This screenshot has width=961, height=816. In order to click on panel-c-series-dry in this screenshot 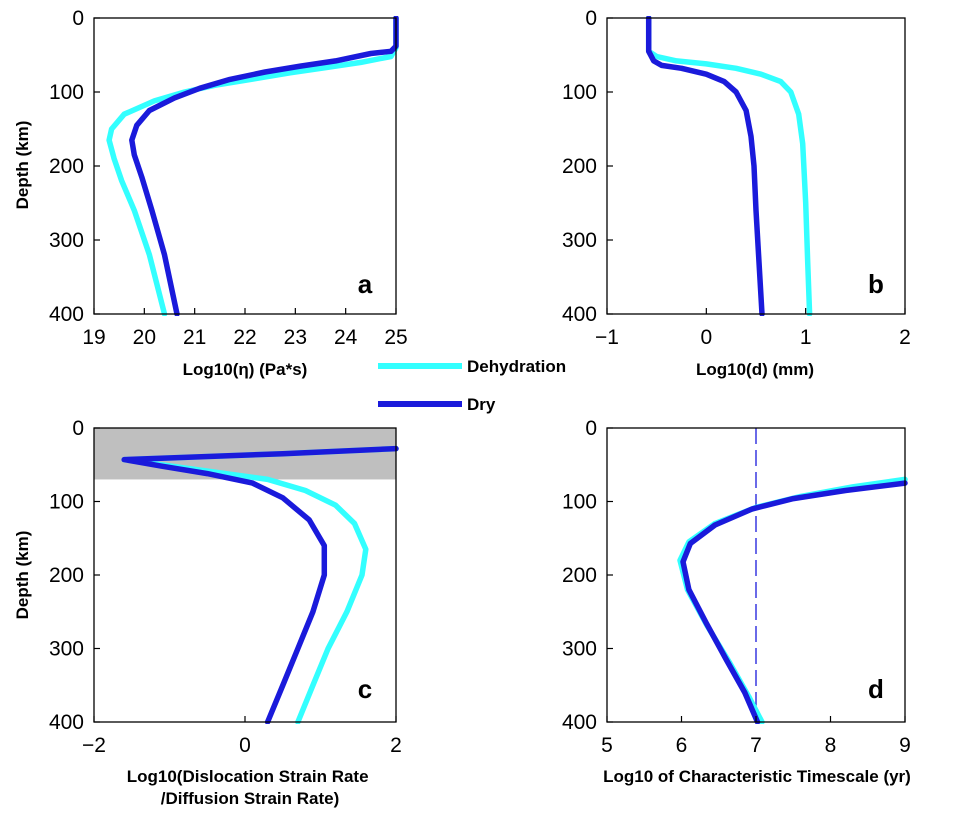, I will do `click(260, 584)`.